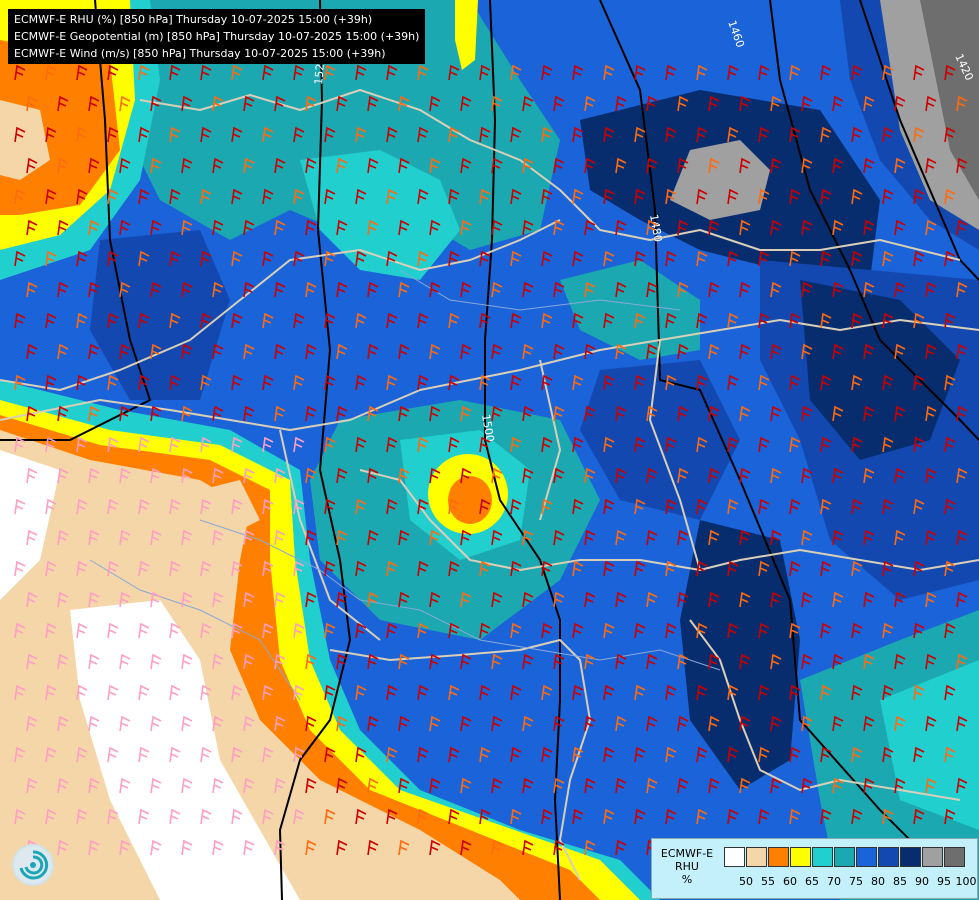  I want to click on legend-tick: 100, so click(966, 881).